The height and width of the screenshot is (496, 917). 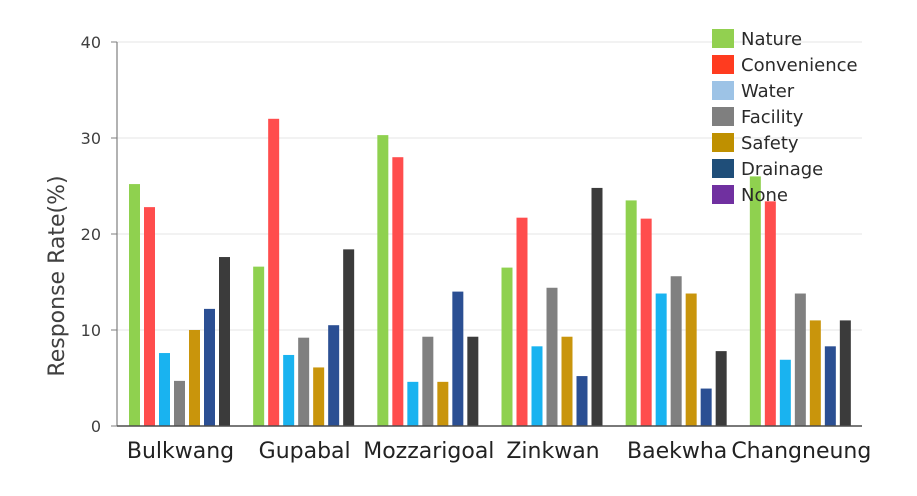 I want to click on bar-drainage-gupabal, so click(x=334, y=375).